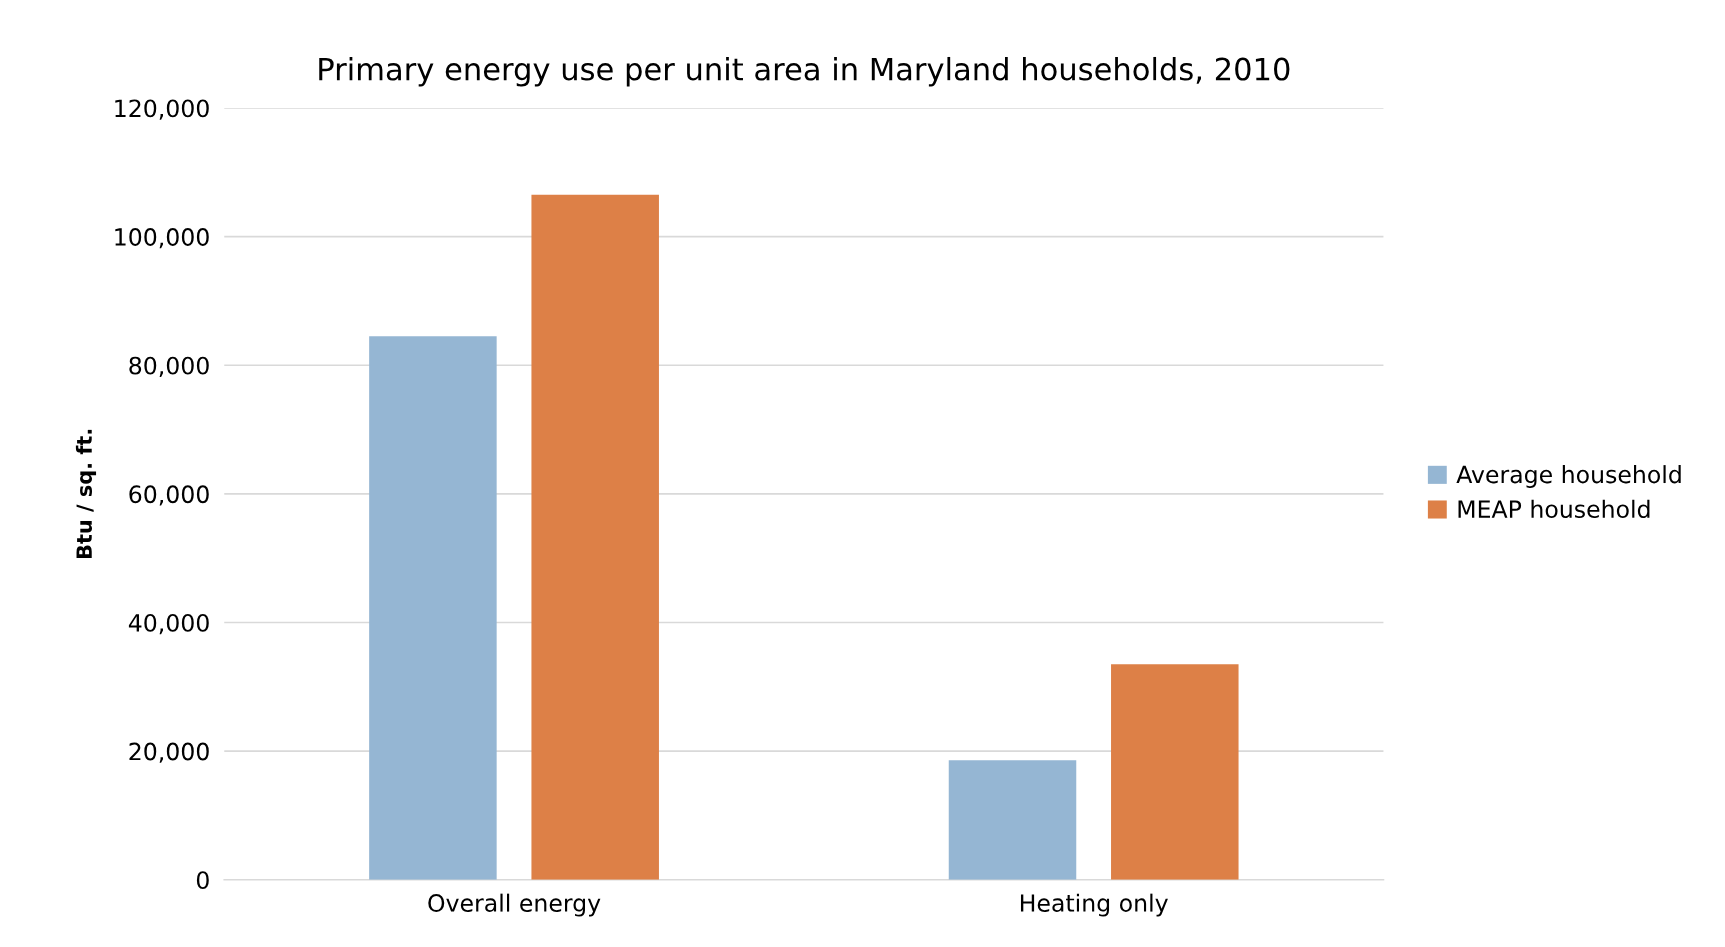 This screenshot has width=1725, height=947. I want to click on y-tick-label: 20,000, so click(169, 752).